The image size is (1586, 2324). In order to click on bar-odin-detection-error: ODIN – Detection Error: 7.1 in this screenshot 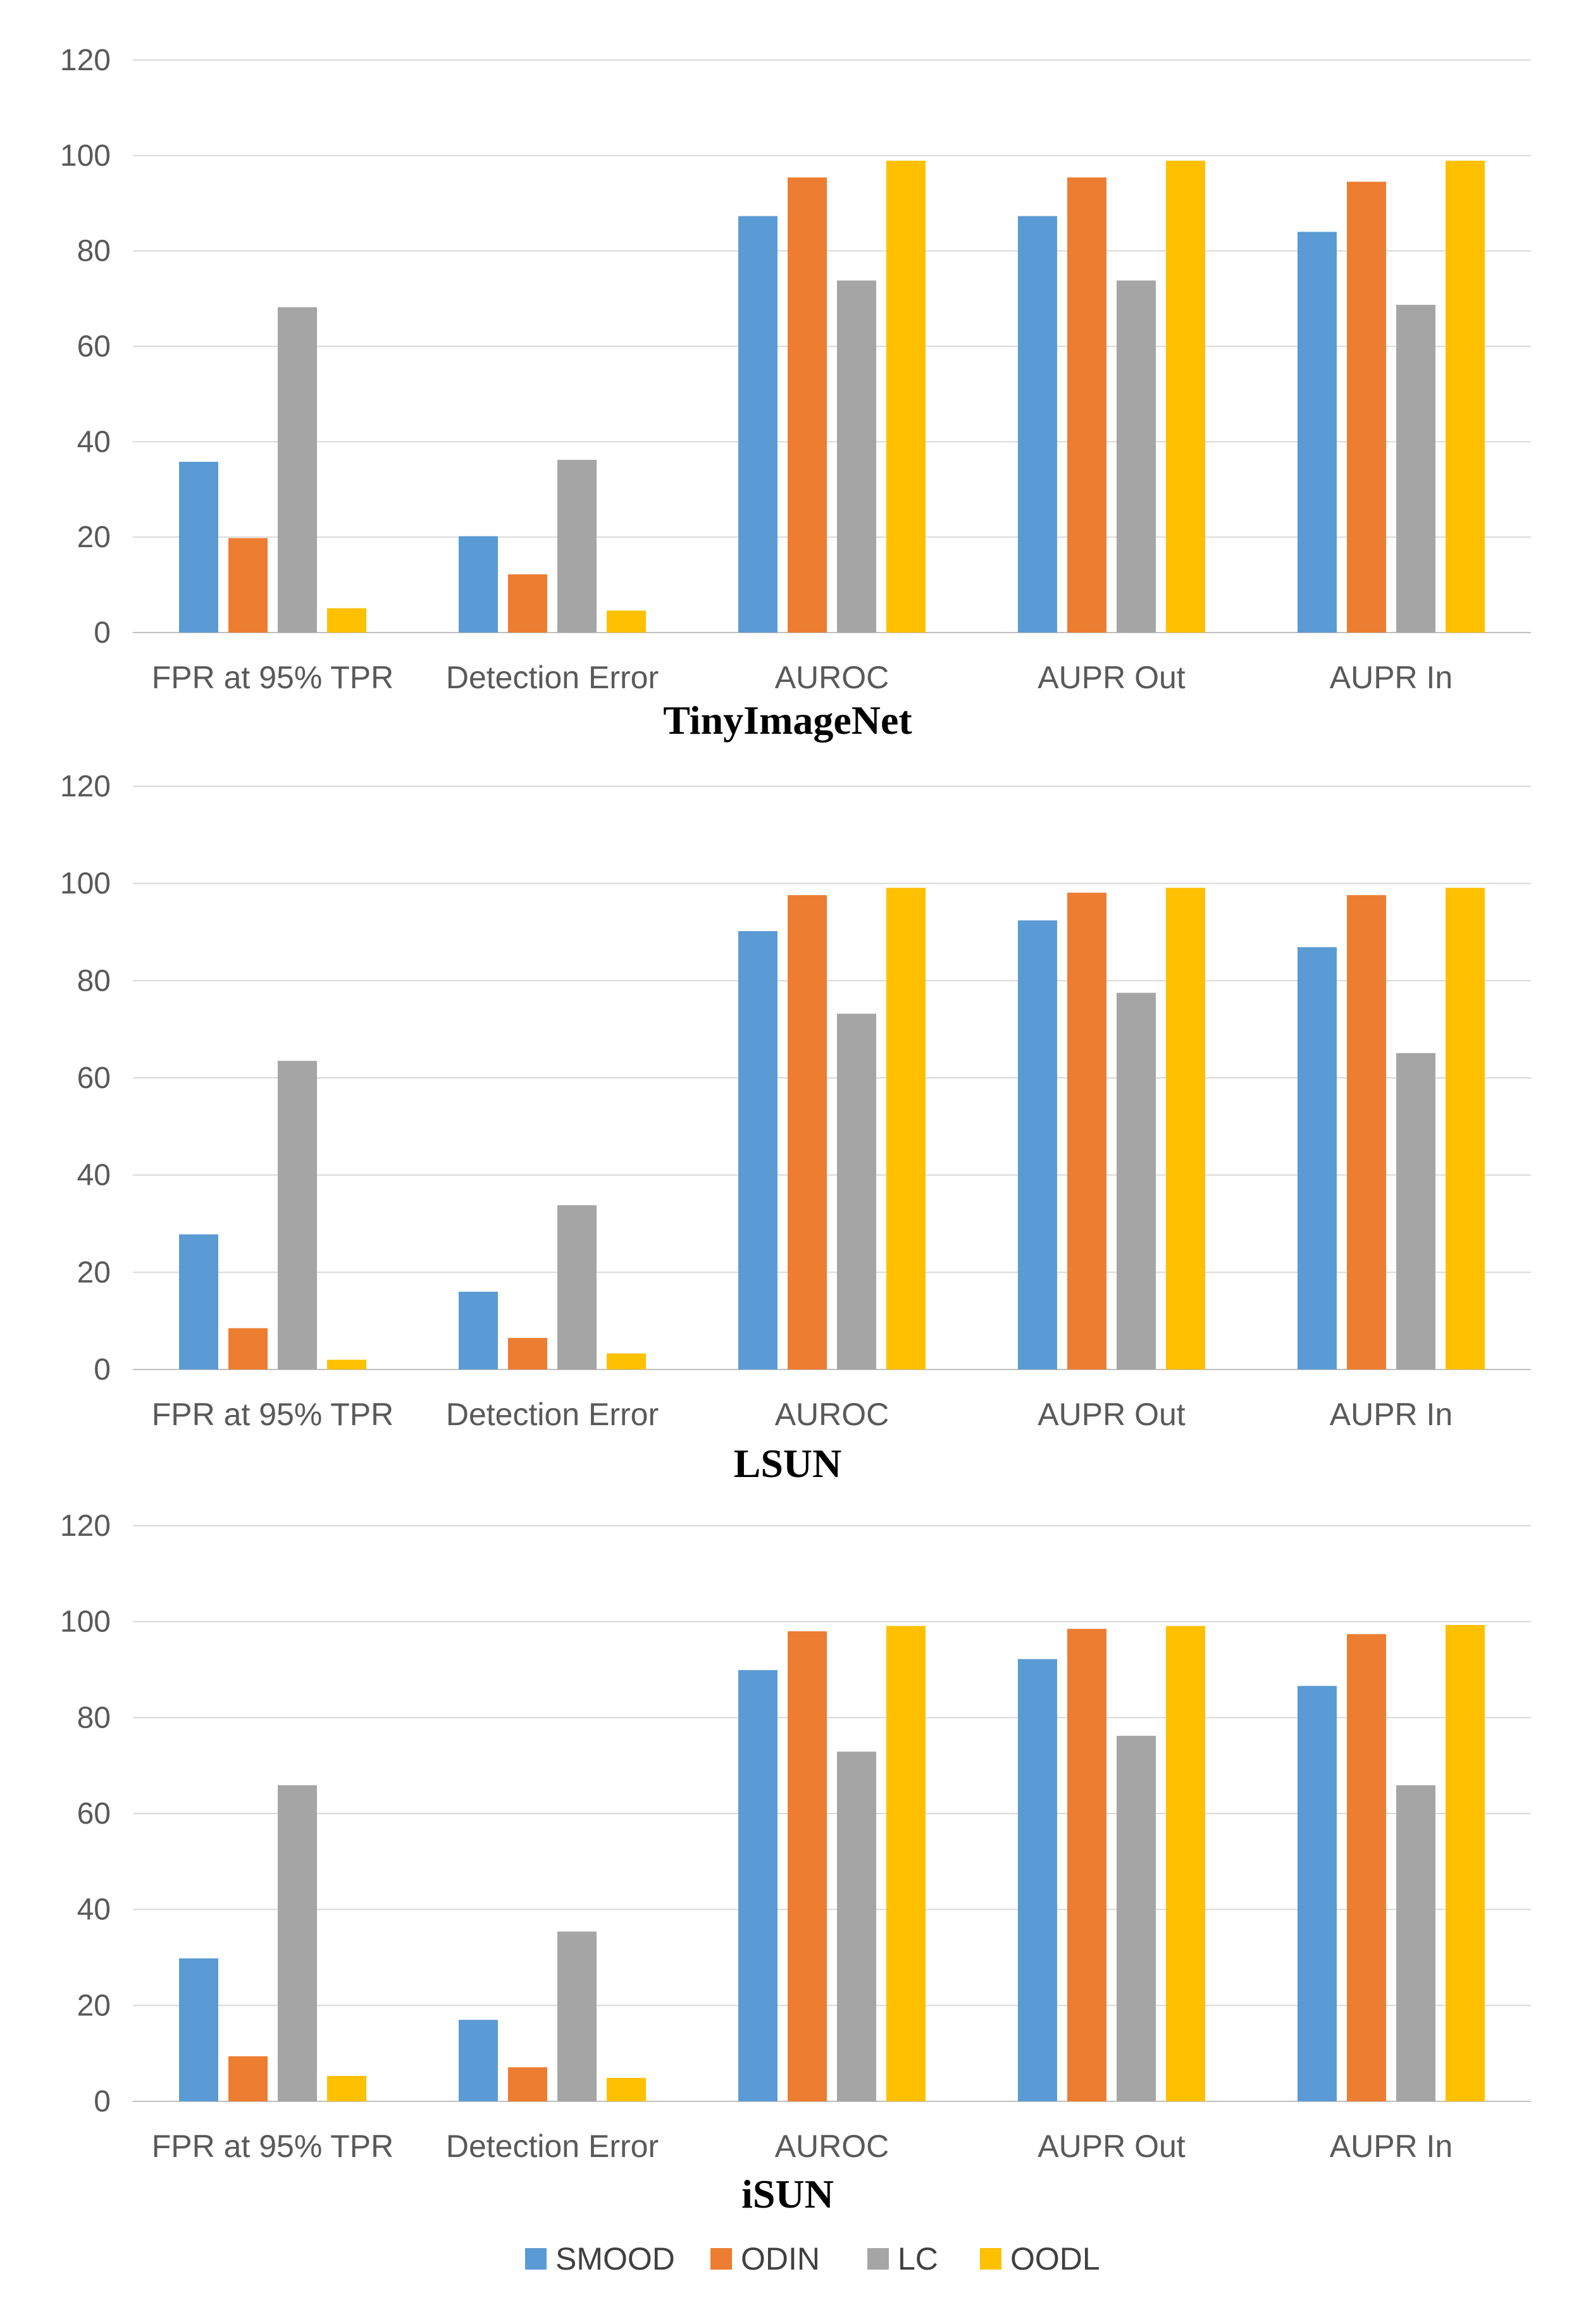, I will do `click(527, 2084)`.